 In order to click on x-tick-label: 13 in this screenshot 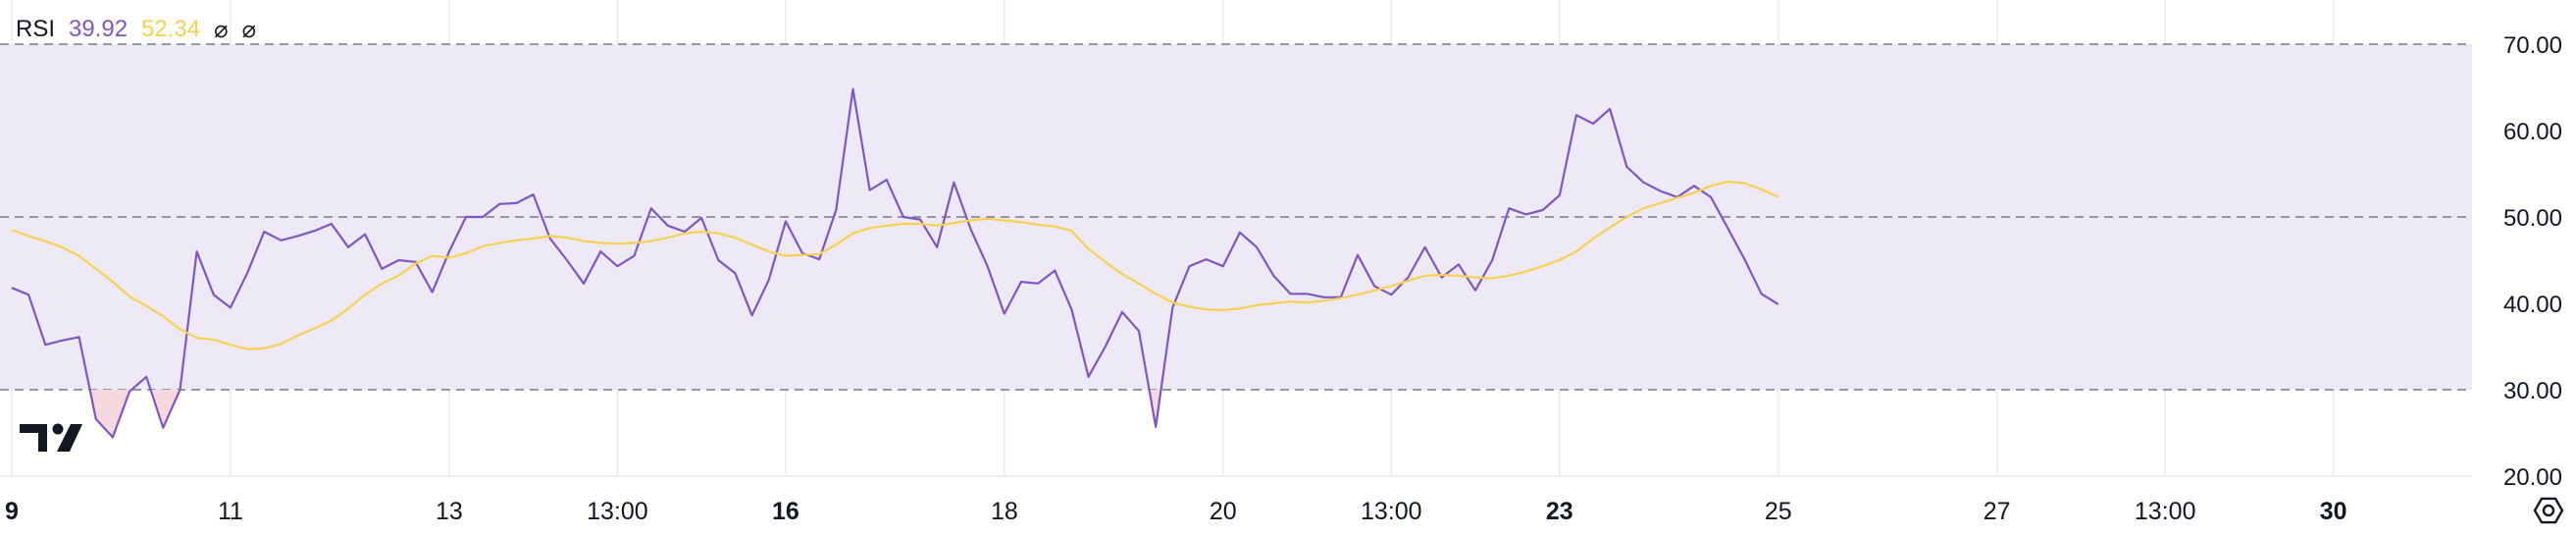, I will do `click(449, 512)`.